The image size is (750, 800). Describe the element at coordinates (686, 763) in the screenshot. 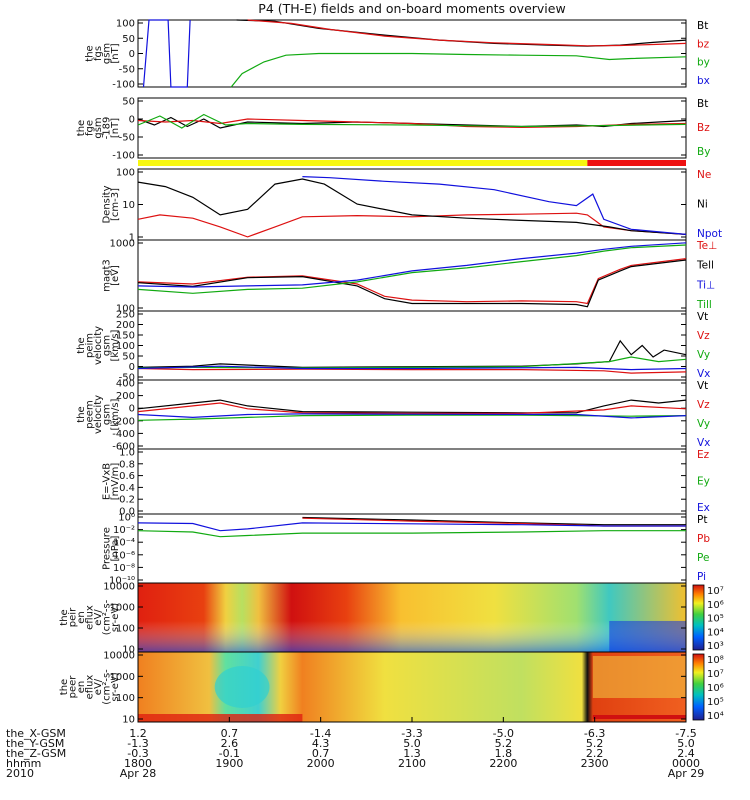

I see `ephemeris-value: 0000` at that location.